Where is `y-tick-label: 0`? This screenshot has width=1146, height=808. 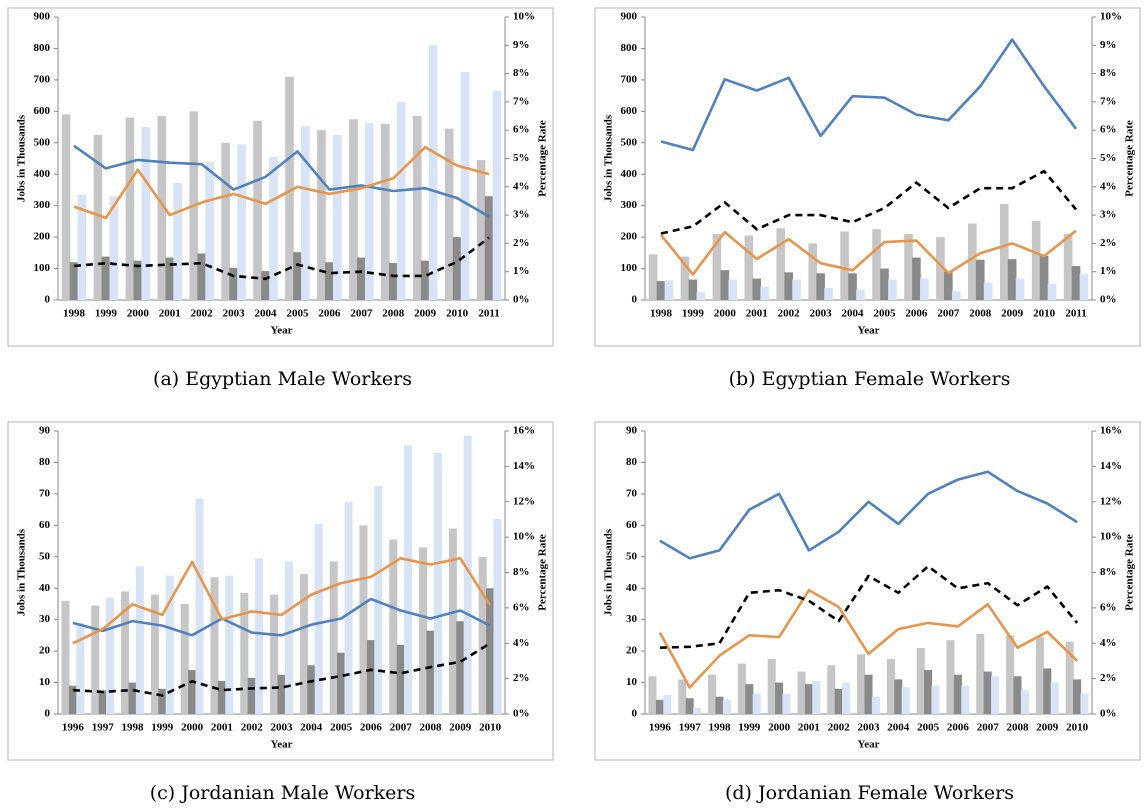
y-tick-label: 0 is located at coordinates (48, 714).